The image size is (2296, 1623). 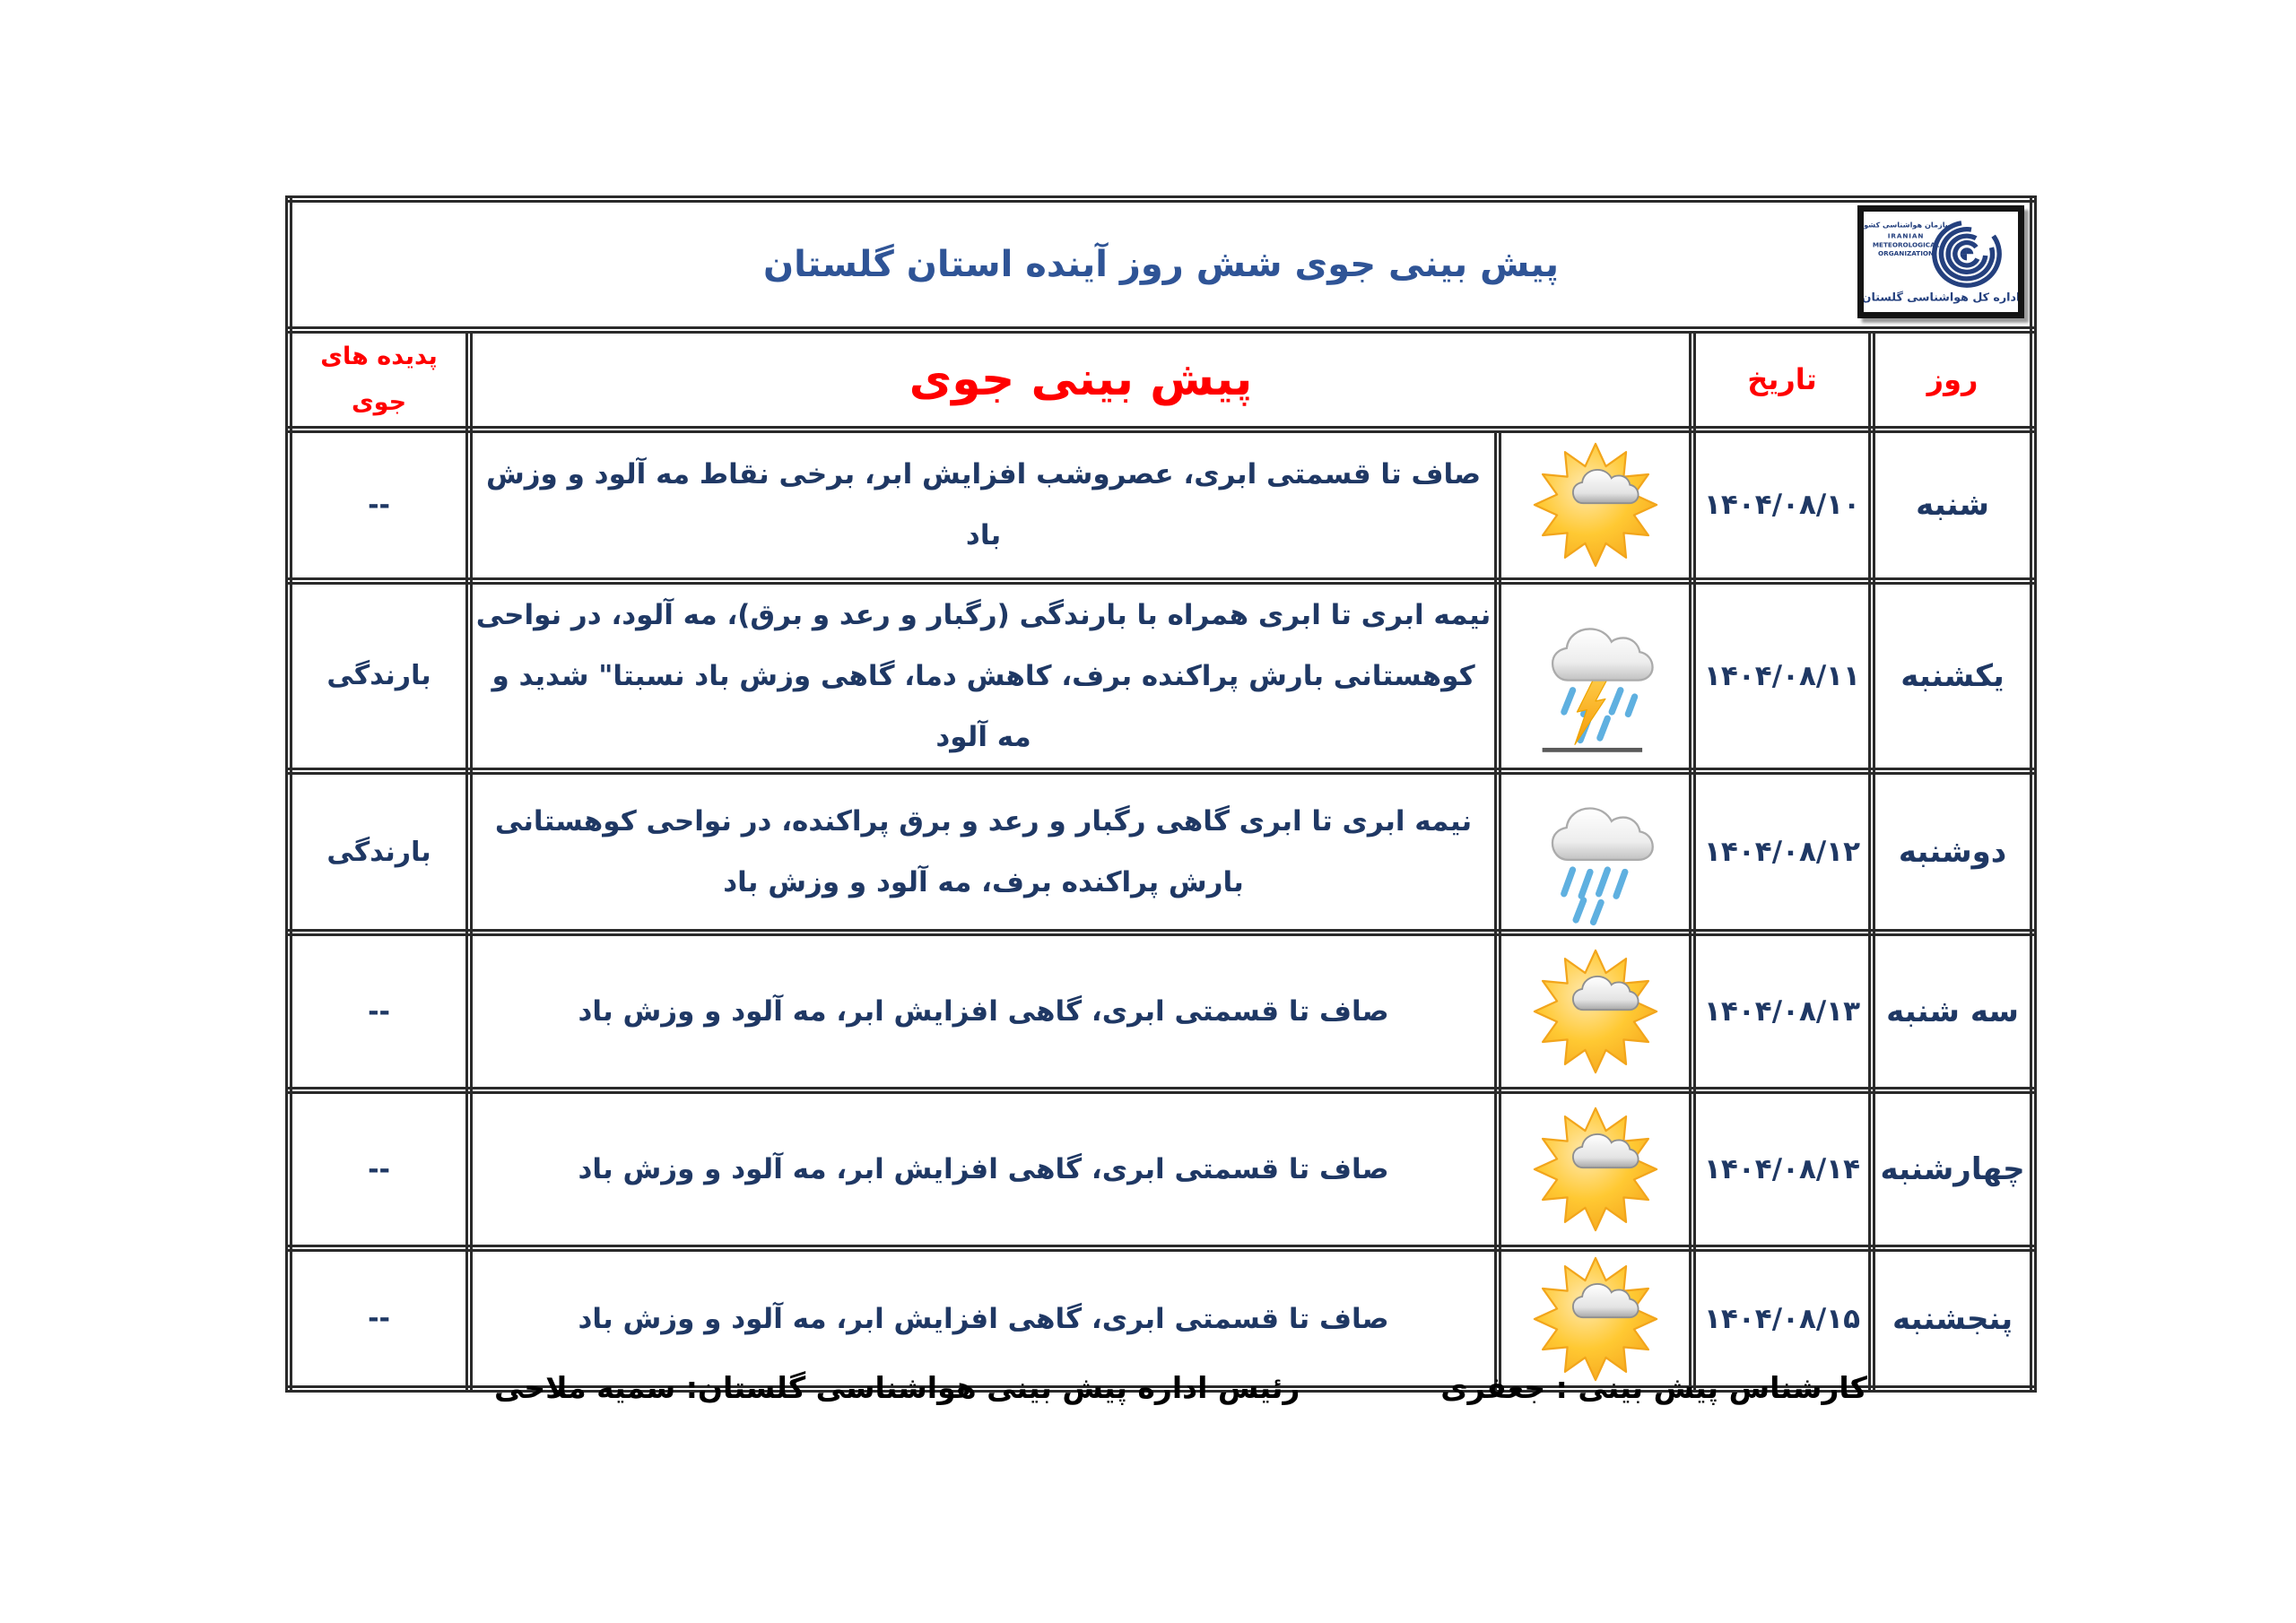 I want to click on title-row: پیش بینی جوی شش روز آینده استان گلستان, so click(x=1161, y=264).